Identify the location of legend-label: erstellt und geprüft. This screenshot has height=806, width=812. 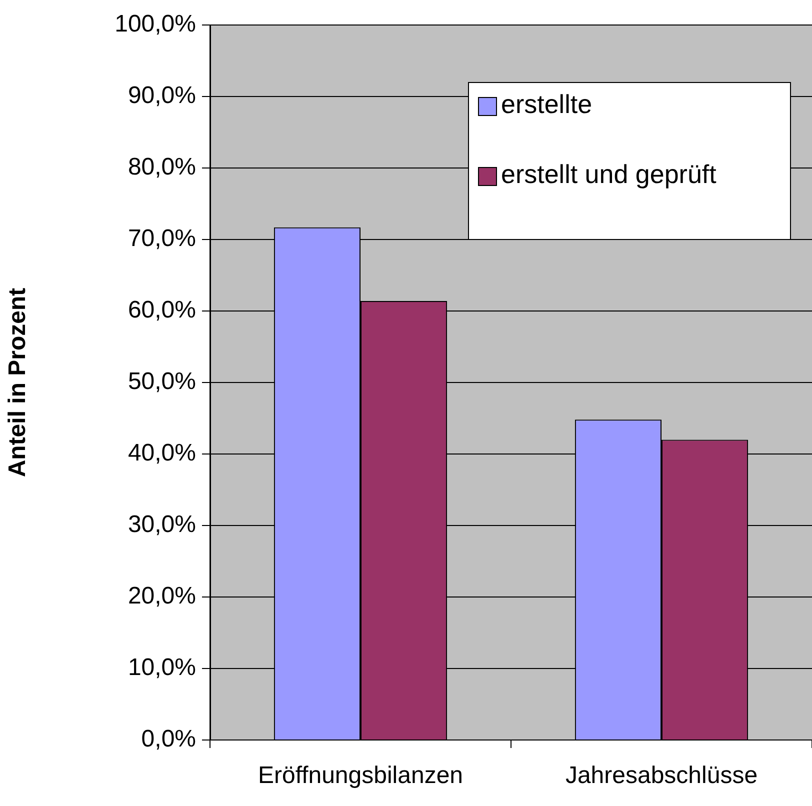
(609, 174).